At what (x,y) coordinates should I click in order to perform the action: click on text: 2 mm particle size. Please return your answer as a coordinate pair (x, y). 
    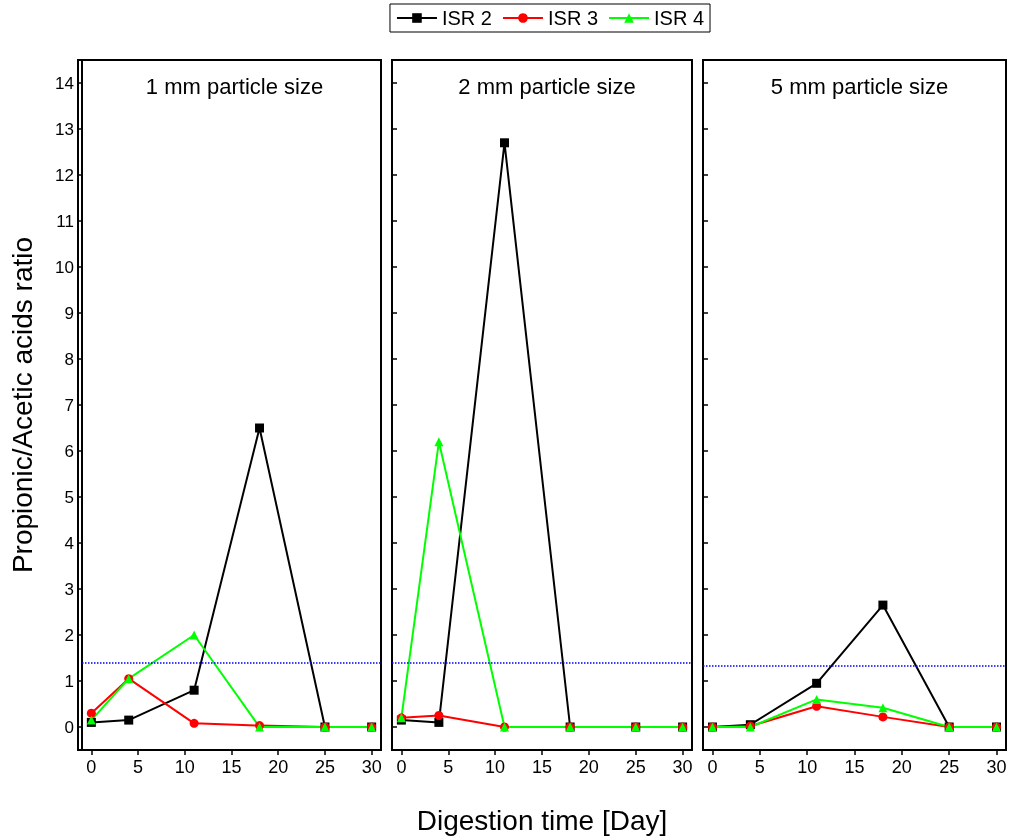
    Looking at the image, I should click on (547, 86).